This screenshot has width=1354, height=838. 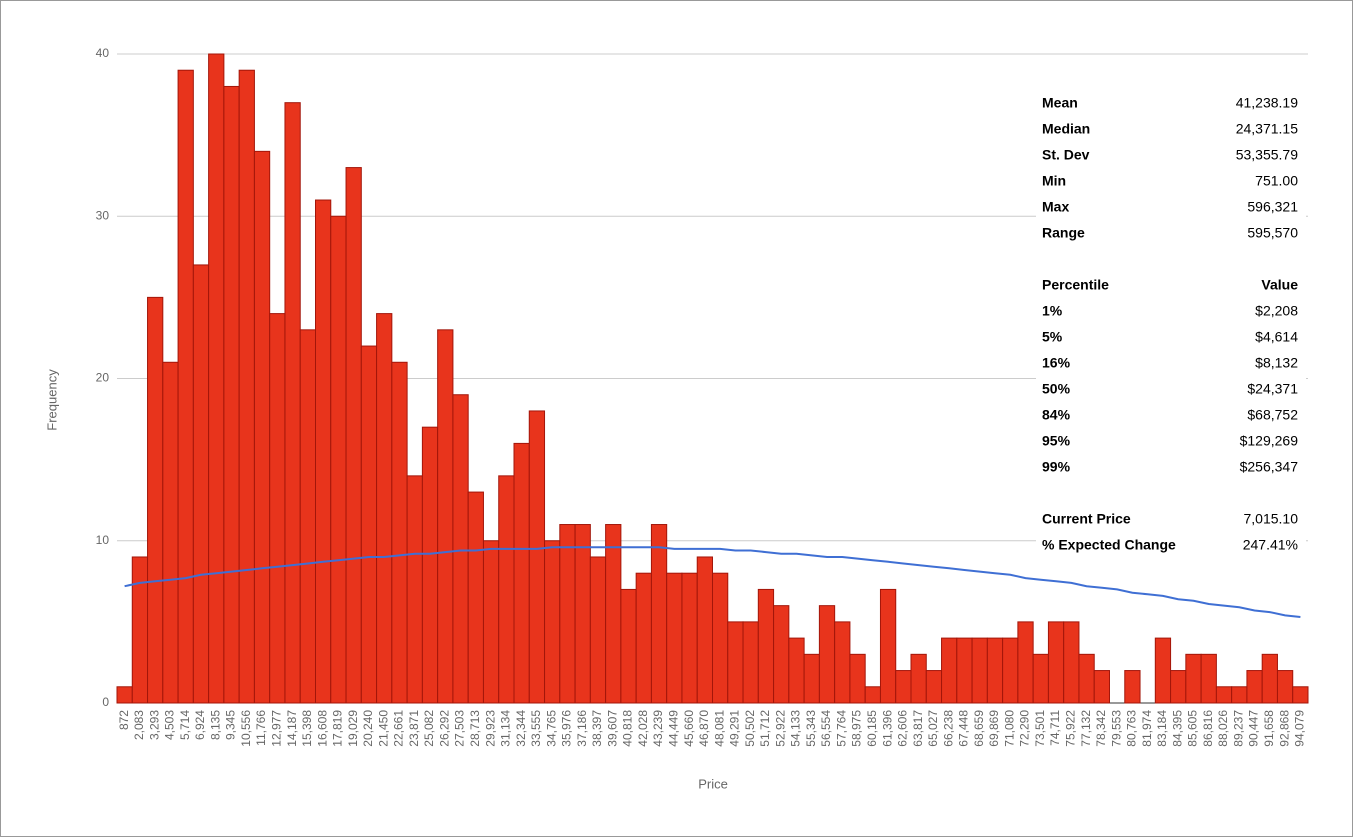 I want to click on x-tick-label: 17,819, so click(x=338, y=728).